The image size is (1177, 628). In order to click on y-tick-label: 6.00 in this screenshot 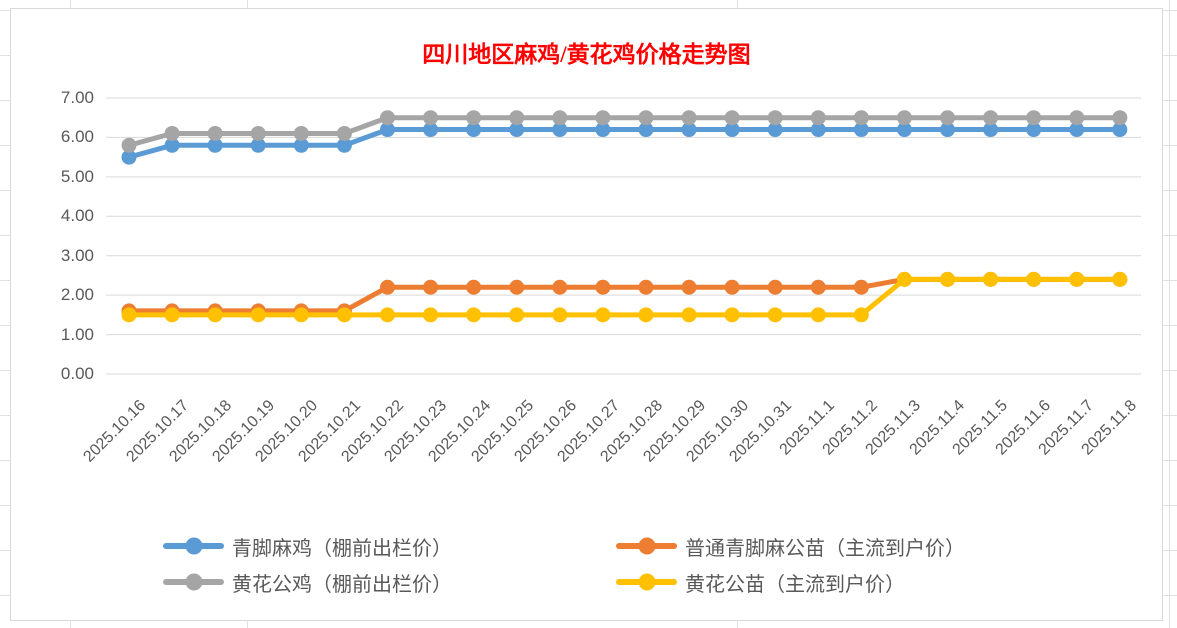, I will do `click(77, 137)`.